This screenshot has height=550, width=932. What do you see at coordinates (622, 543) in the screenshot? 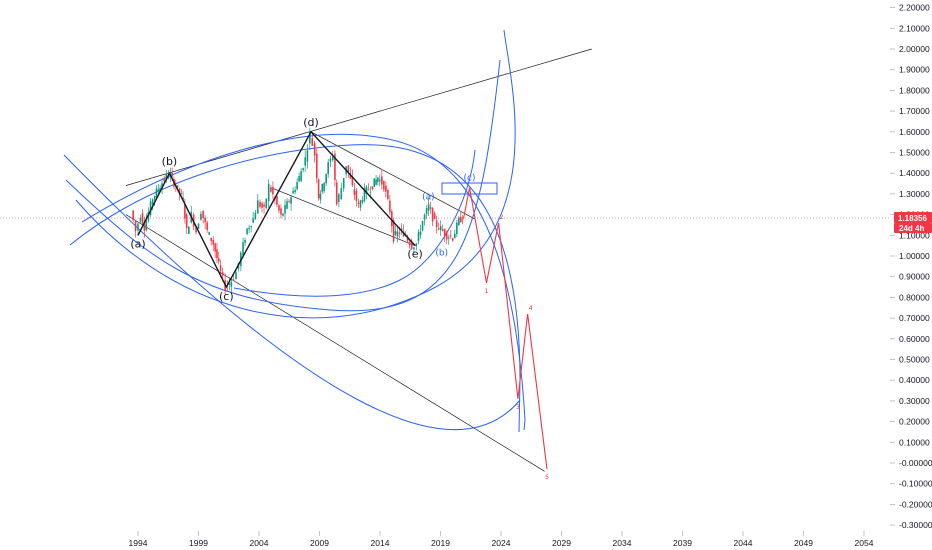
I see `x-tick-label: 2034` at bounding box center [622, 543].